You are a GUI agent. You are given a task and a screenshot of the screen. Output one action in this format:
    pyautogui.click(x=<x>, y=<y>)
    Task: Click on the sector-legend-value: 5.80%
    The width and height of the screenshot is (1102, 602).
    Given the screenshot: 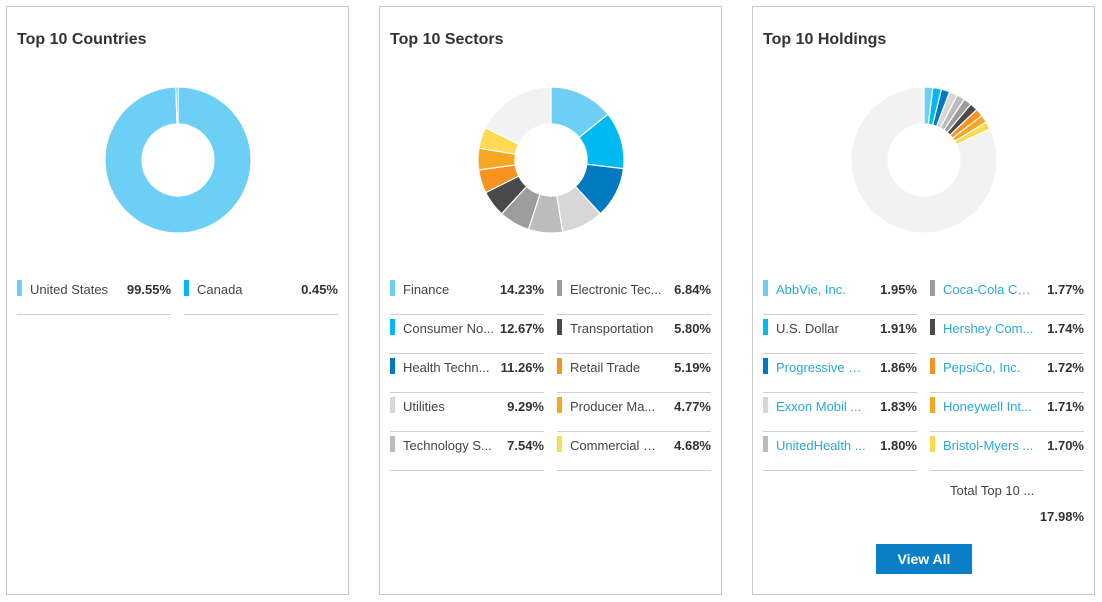 What is the action you would take?
    pyautogui.click(x=692, y=328)
    